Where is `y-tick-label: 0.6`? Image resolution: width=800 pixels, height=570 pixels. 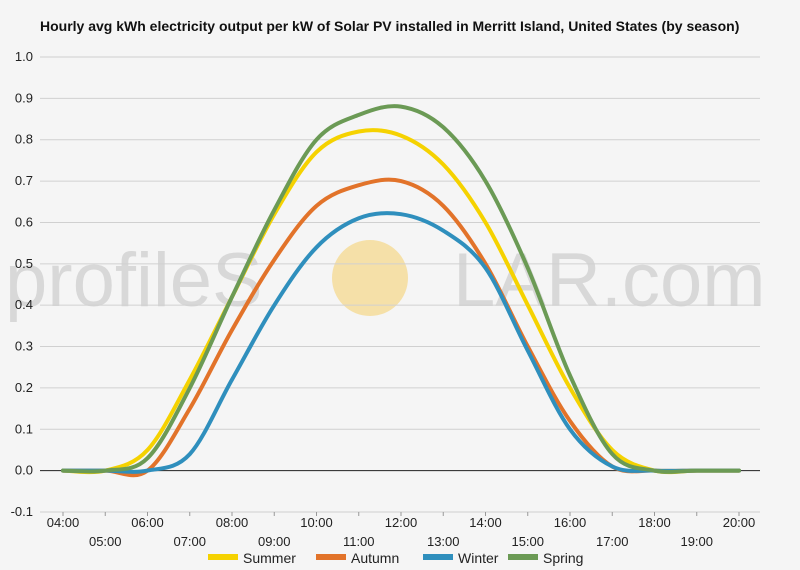
y-tick-label: 0.6 is located at coordinates (24, 221).